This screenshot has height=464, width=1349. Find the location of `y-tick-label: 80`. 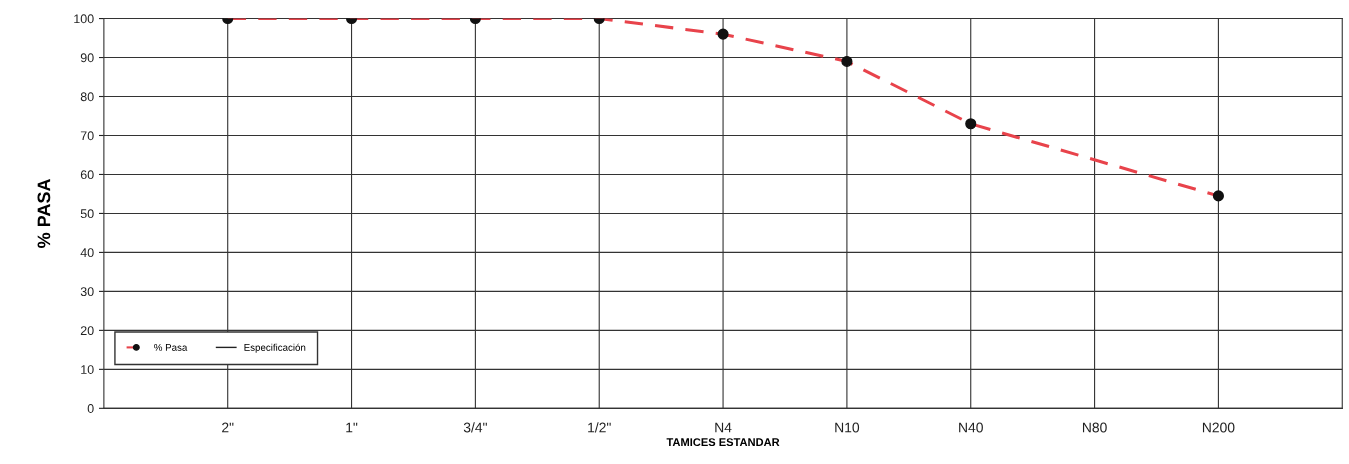

y-tick-label: 80 is located at coordinates (87, 97).